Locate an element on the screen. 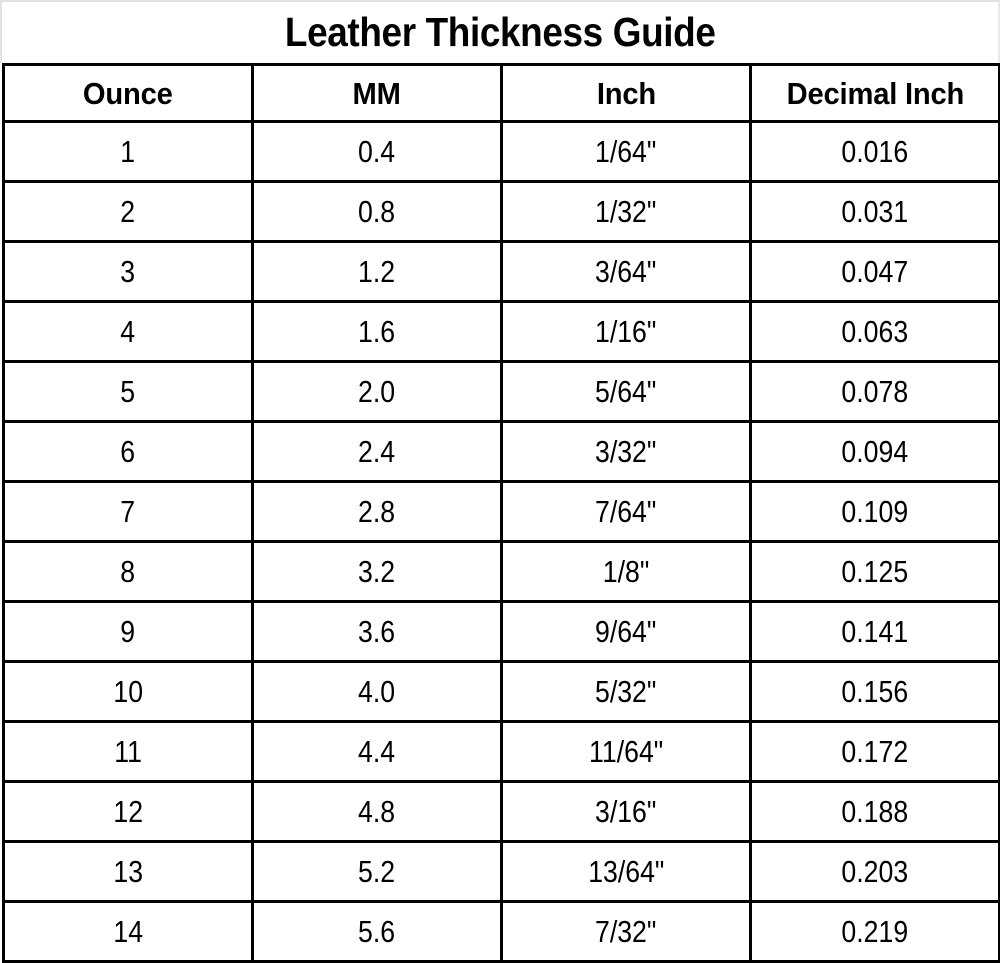  cell-mm: 4.4 is located at coordinates (377, 751).